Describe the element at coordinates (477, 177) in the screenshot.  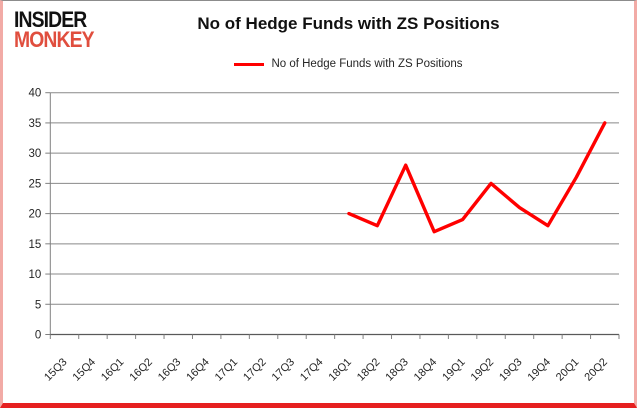
I see `series-line` at that location.